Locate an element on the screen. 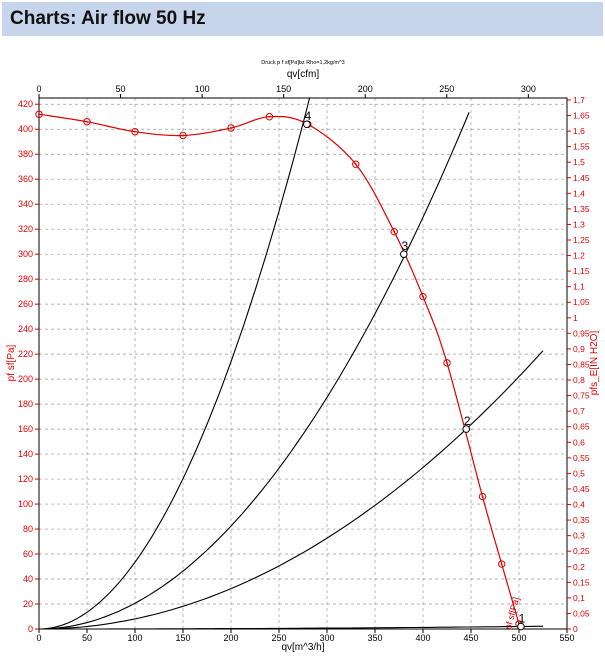  y-left-tick-label: 280 is located at coordinates (25, 279).